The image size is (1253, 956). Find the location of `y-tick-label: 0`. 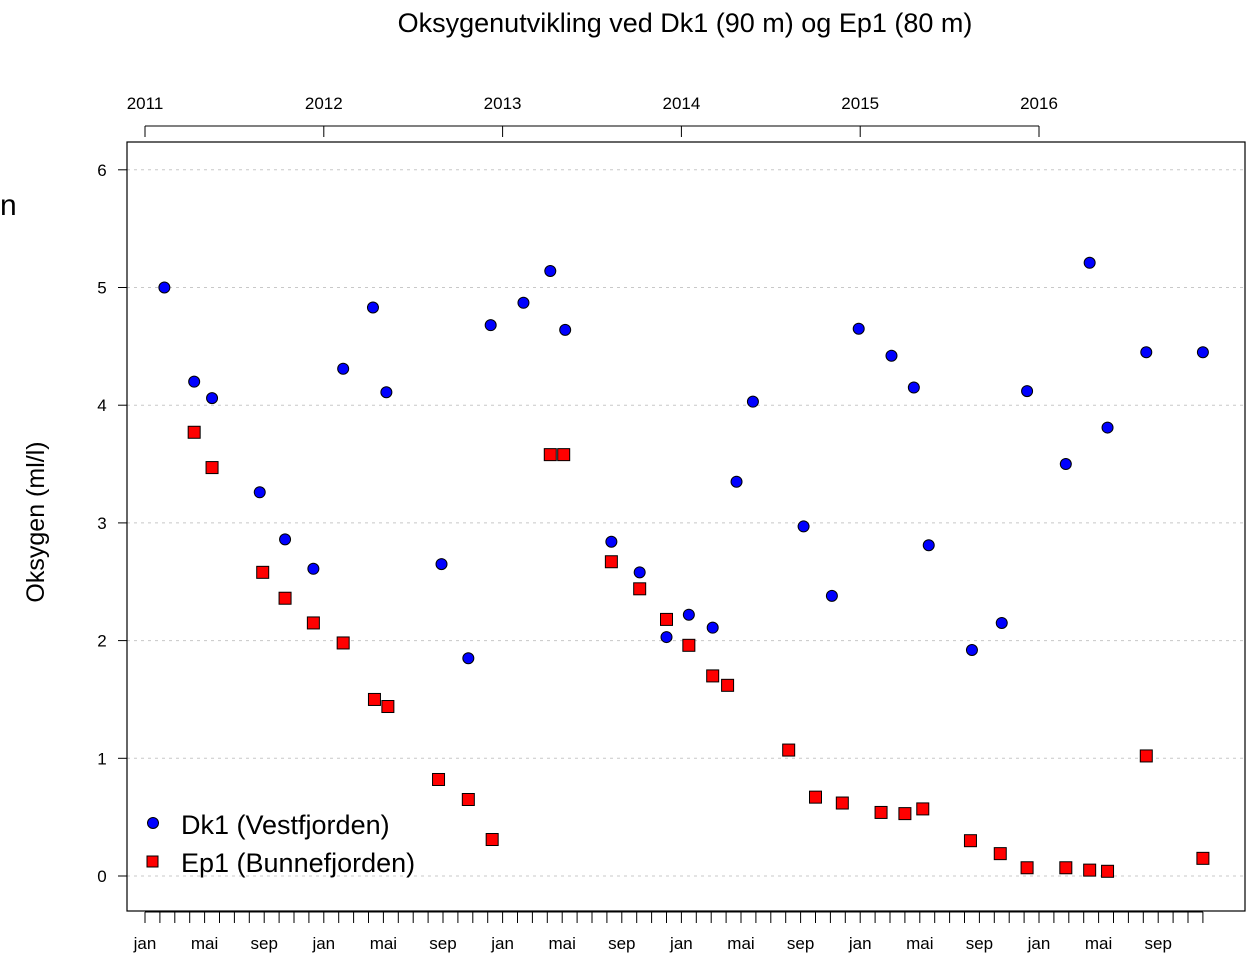

y-tick-label: 0 is located at coordinates (101, 876).